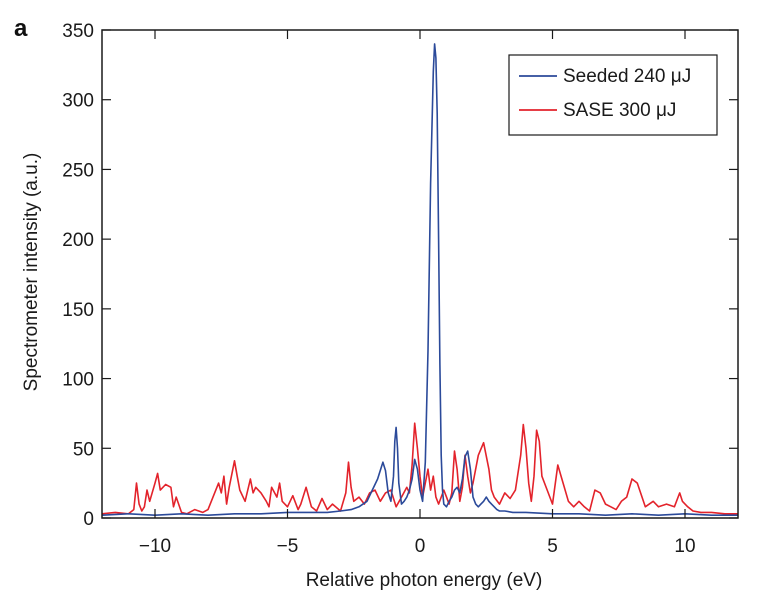 This screenshot has width=765, height=608. Describe the element at coordinates (78, 170) in the screenshot. I see `y-tick-label: 250` at that location.